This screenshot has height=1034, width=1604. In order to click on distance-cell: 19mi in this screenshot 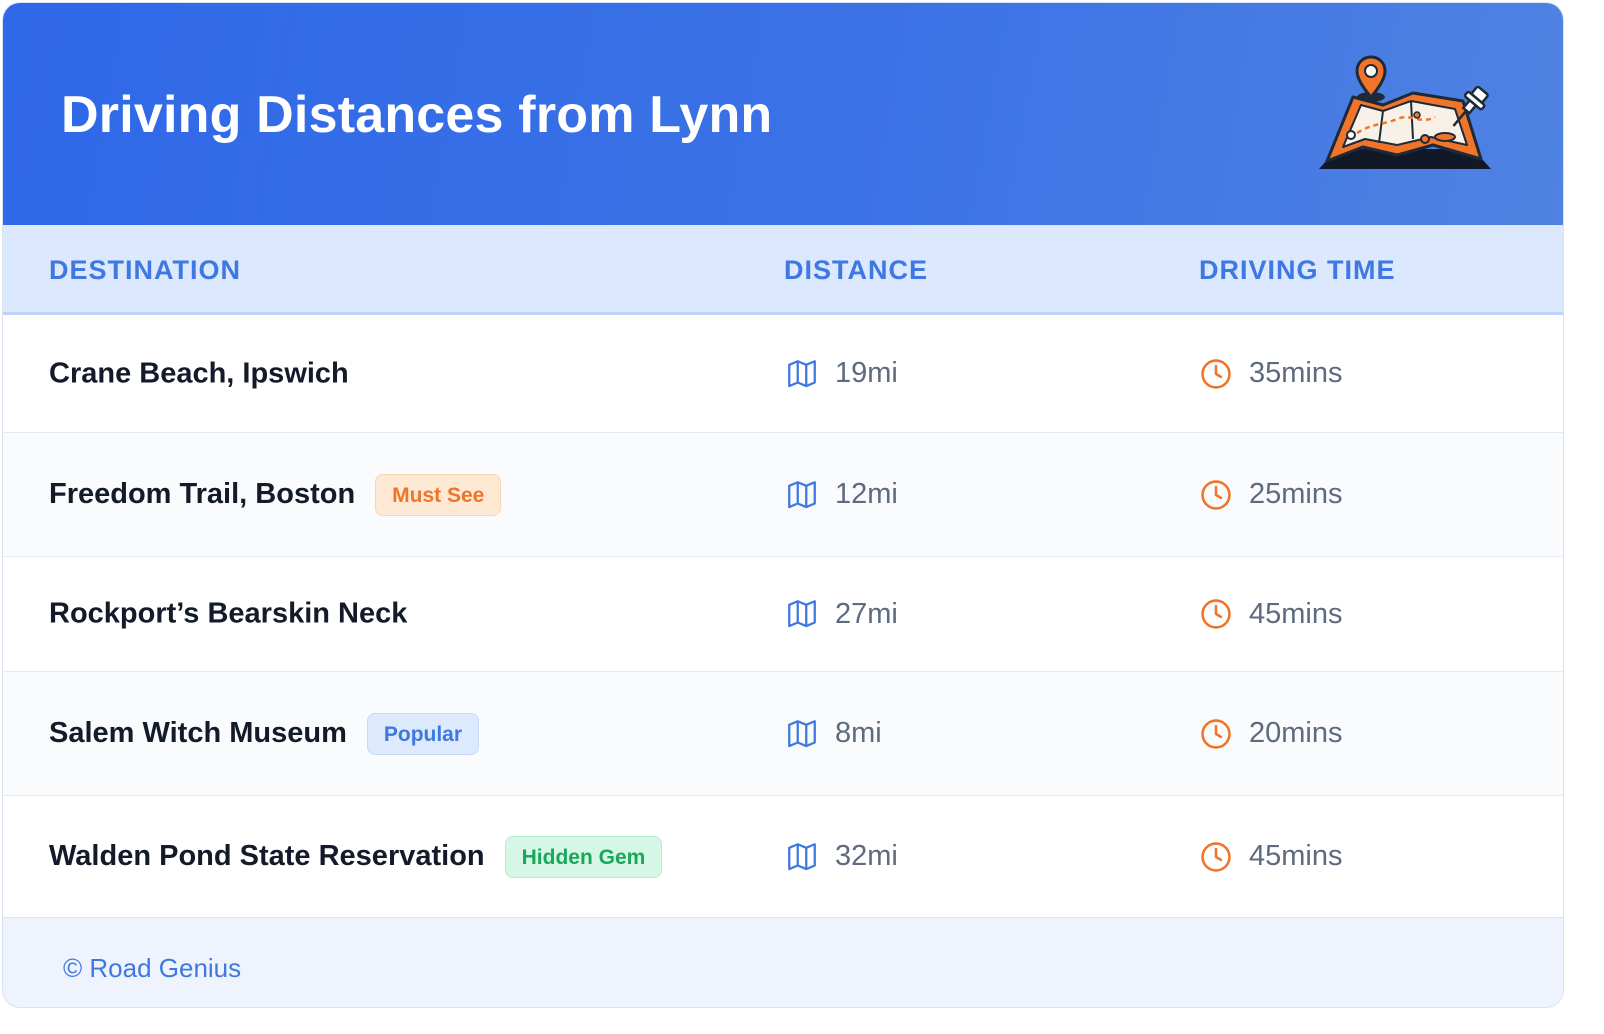, I will do `click(841, 374)`.